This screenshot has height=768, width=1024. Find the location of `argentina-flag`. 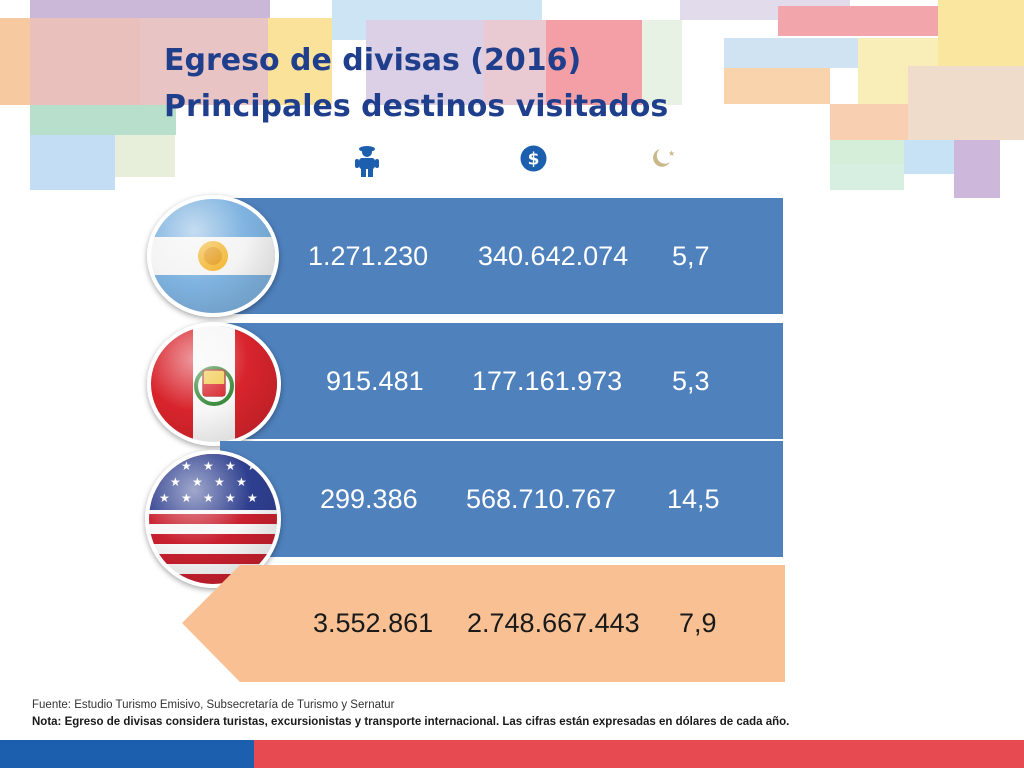

argentina-flag is located at coordinates (213, 256).